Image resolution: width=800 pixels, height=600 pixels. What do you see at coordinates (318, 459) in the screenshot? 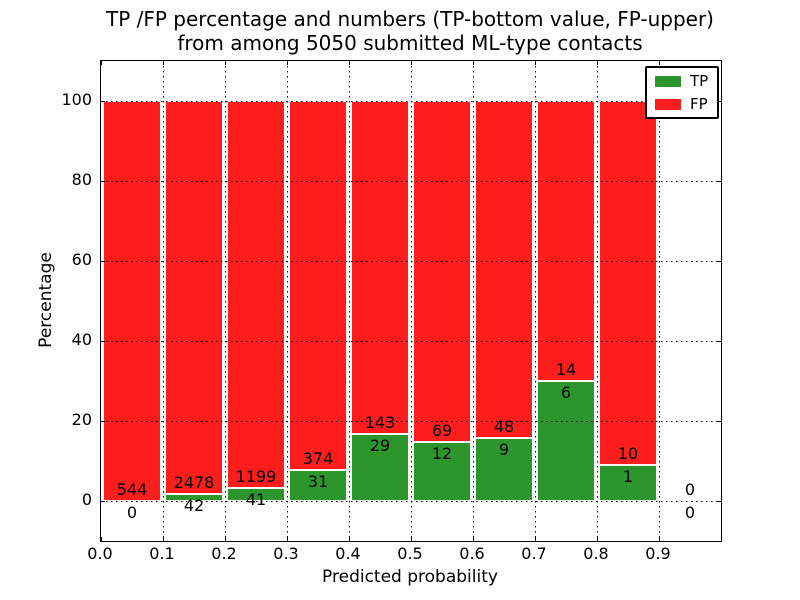
I see `fp-count-label: 374` at bounding box center [318, 459].